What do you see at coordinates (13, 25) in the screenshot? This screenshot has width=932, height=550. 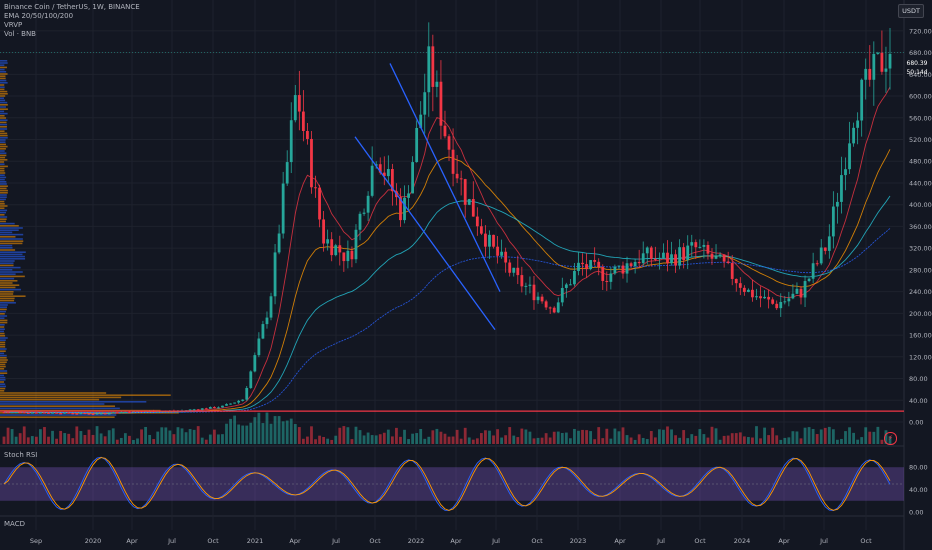 I see `indicator-vrvp: VRVP` at bounding box center [13, 25].